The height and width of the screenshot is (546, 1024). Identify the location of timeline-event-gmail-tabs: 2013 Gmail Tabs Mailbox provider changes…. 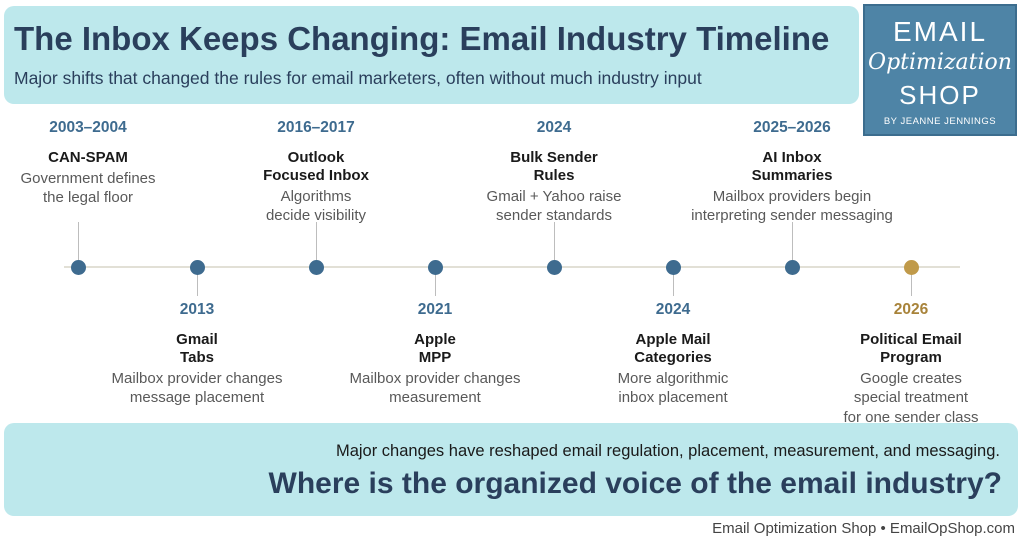
(197, 354).